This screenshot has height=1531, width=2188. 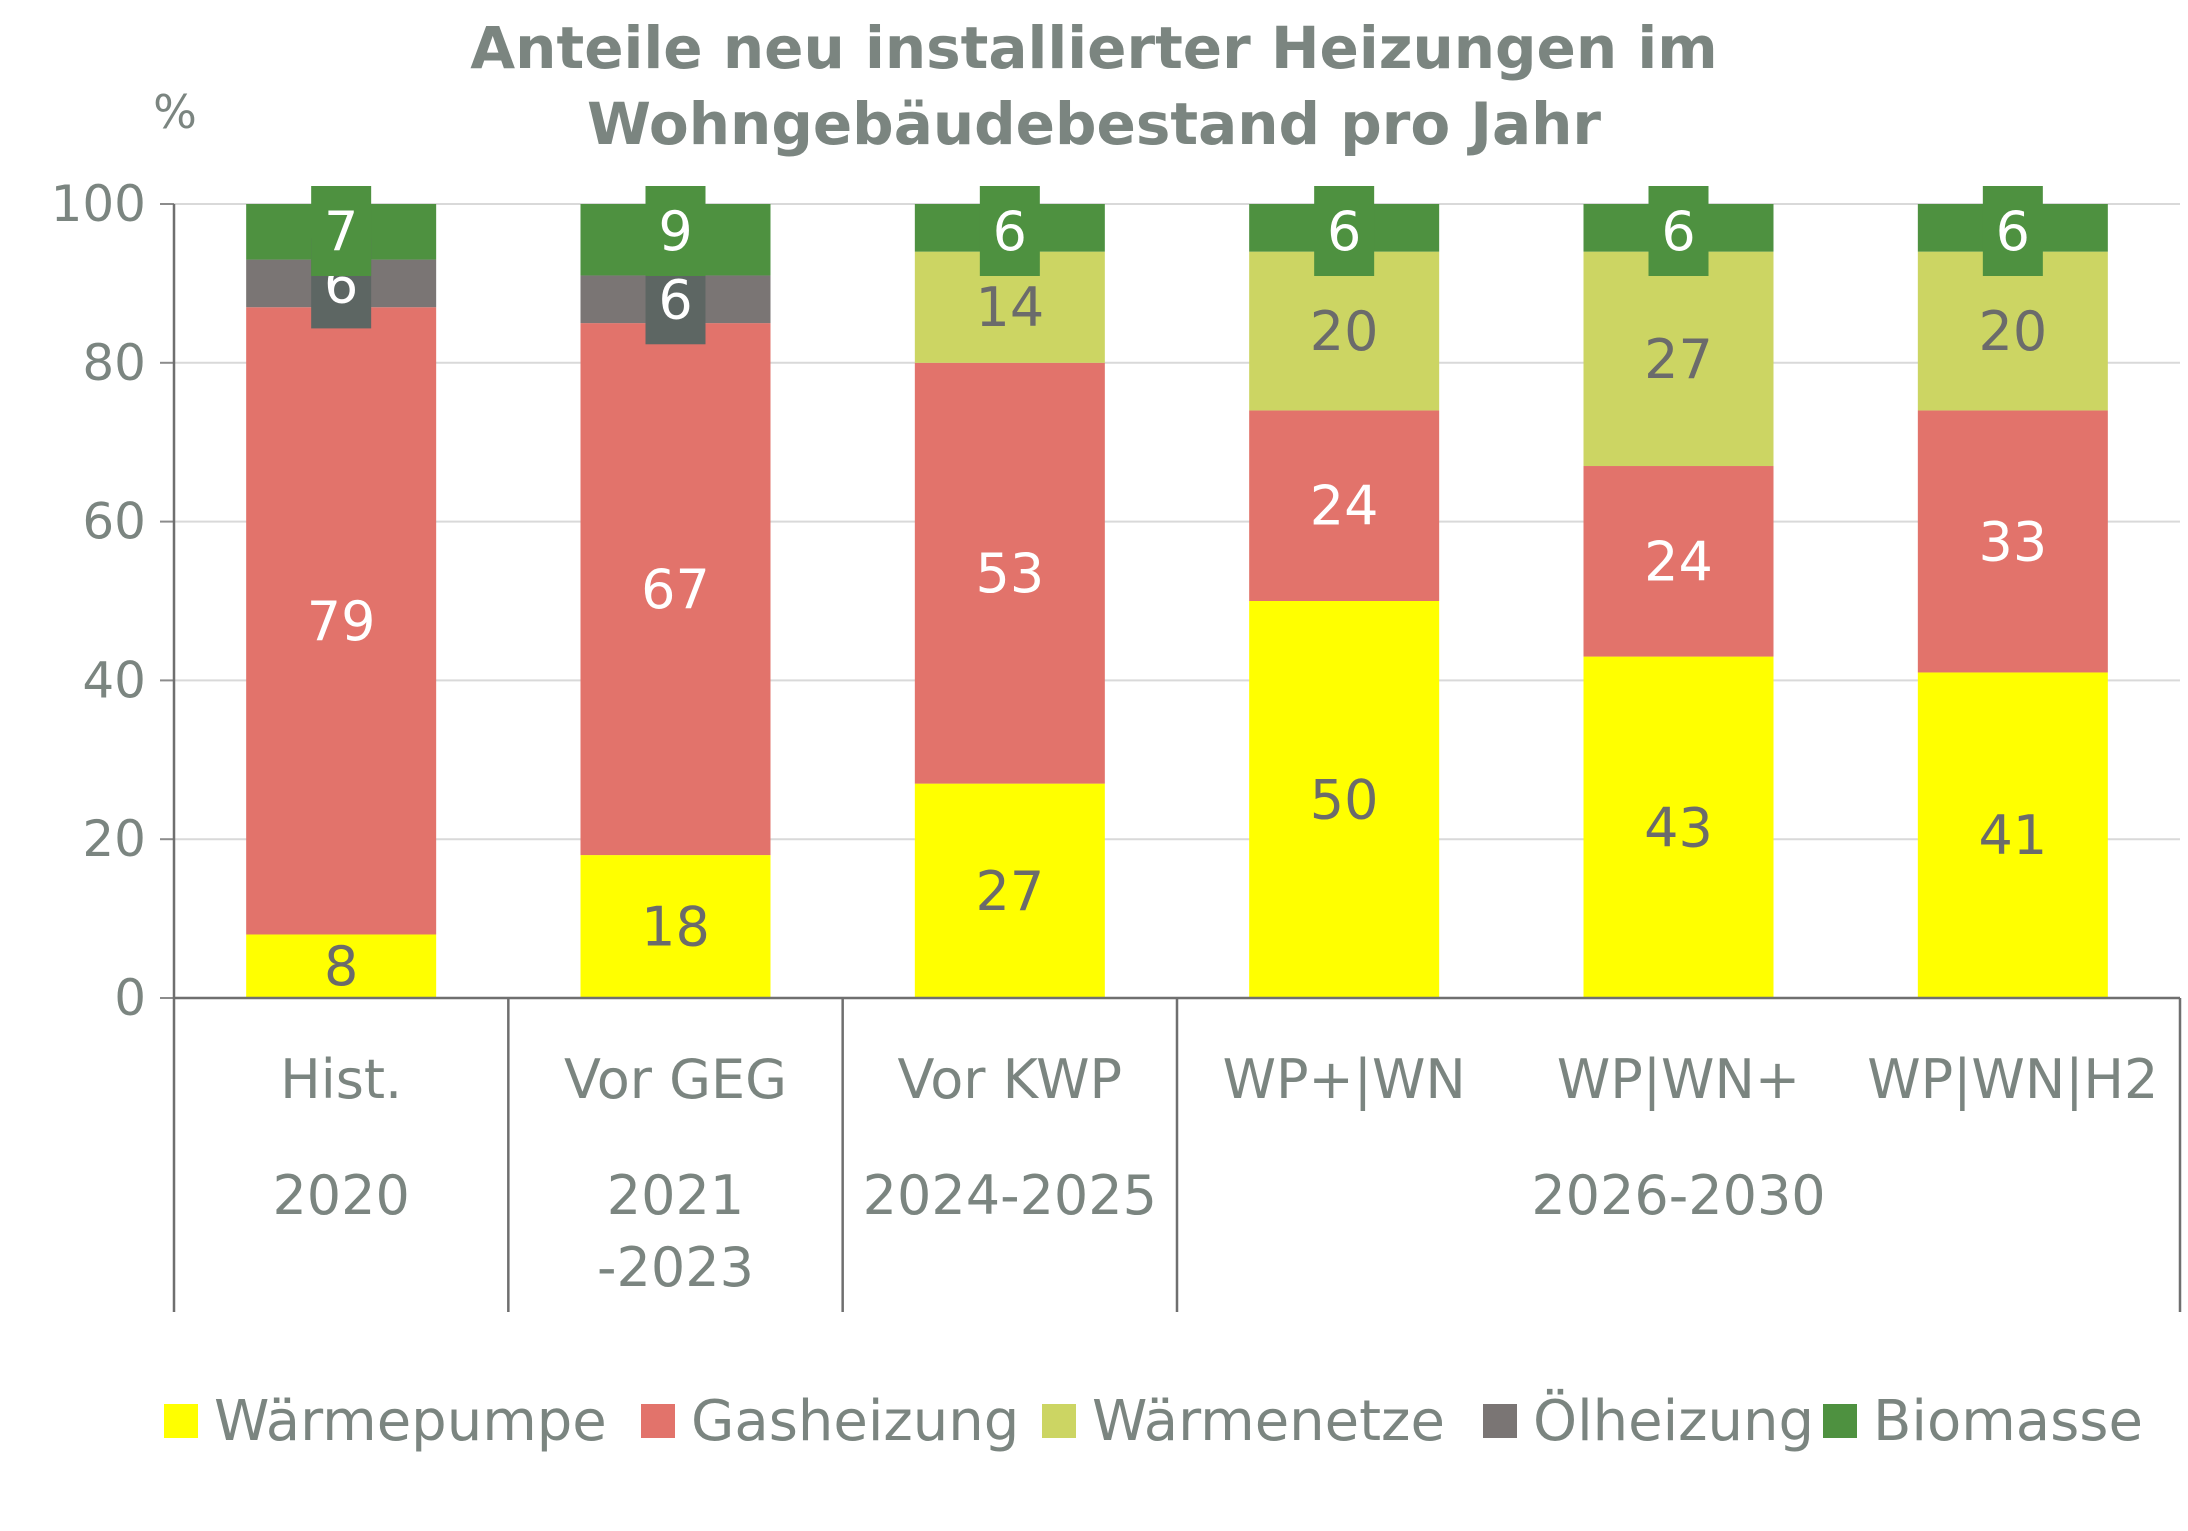 I want to click on y-tick-label: 40, so click(x=114, y=680).